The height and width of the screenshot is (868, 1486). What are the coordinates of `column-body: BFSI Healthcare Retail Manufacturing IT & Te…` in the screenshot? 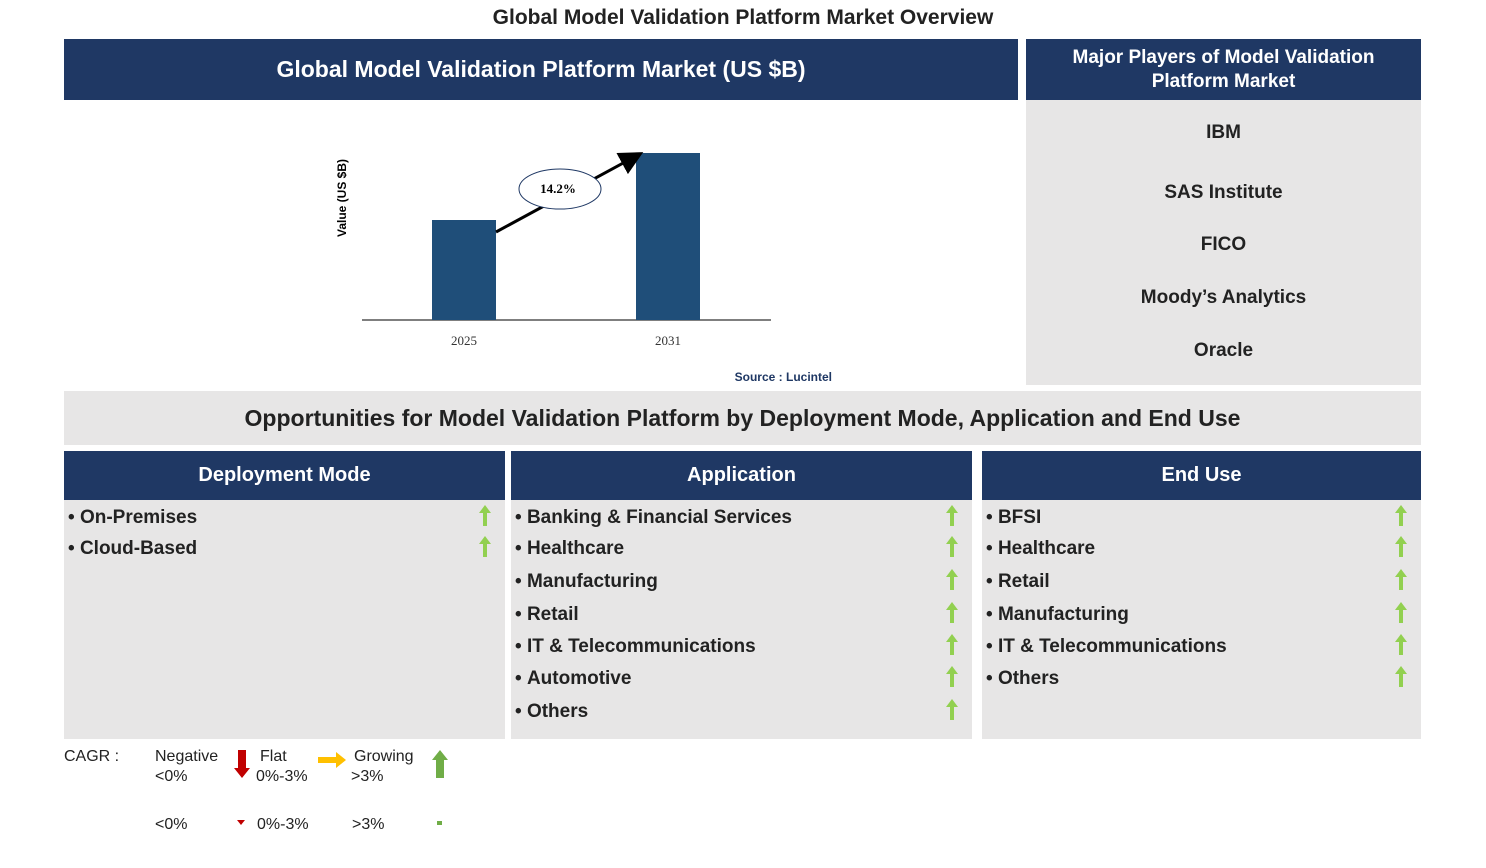 It's located at (1201, 619).